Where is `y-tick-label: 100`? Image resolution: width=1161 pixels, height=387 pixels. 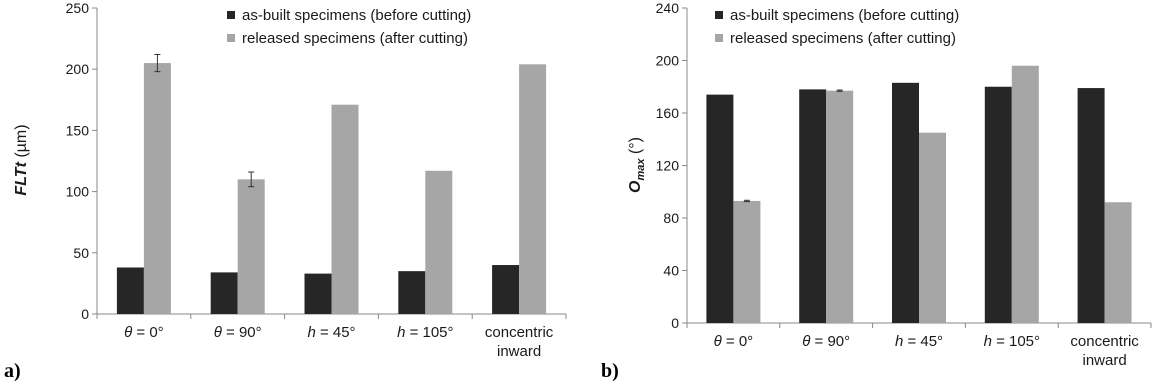 y-tick-label: 100 is located at coordinates (78, 192).